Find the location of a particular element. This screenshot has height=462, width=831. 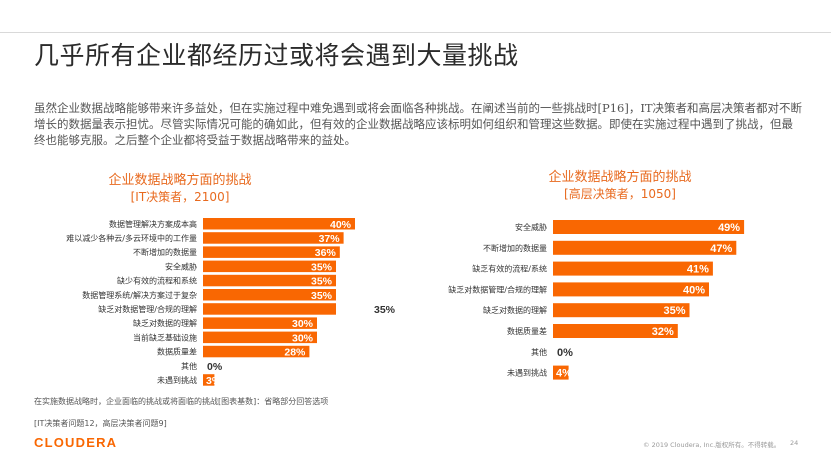

copyright-text: © 2019 Cloudera, Inc.版权所有。不得转载。 is located at coordinates (712, 445).